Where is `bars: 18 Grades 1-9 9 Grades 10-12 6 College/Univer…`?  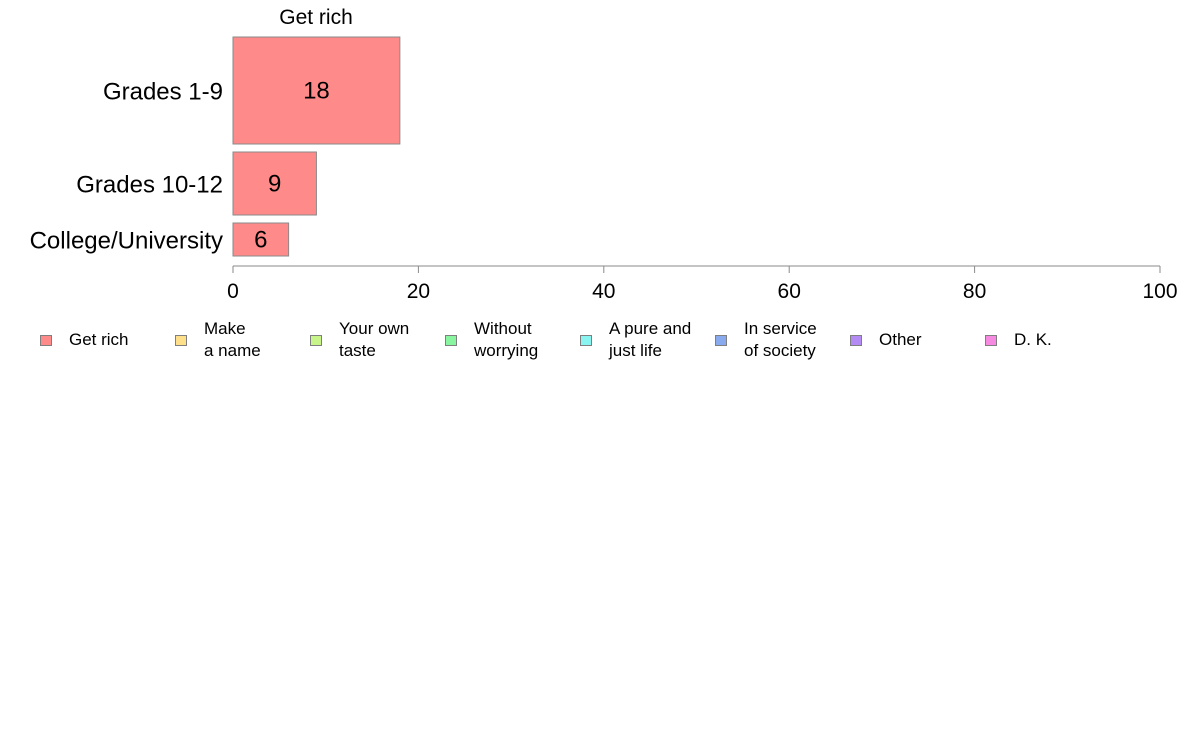
bars: 18 Grades 1-9 9 Grades 10-12 6 College/Univer… is located at coordinates (215, 146).